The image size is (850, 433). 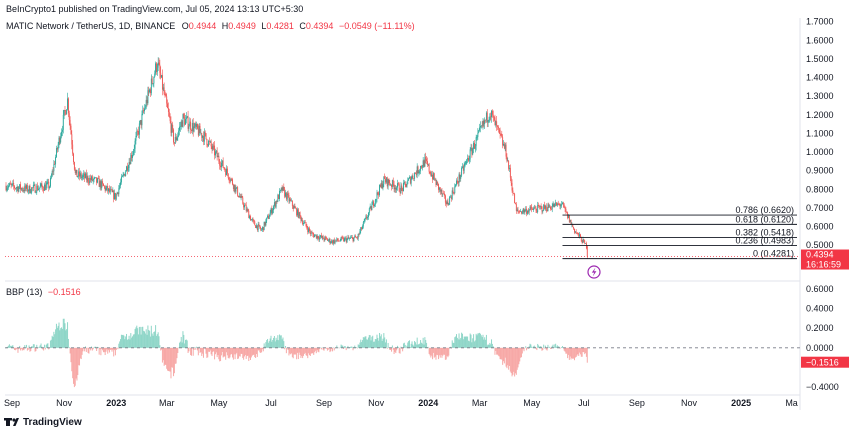 I want to click on time-tick-label: Jul, so click(x=584, y=403).